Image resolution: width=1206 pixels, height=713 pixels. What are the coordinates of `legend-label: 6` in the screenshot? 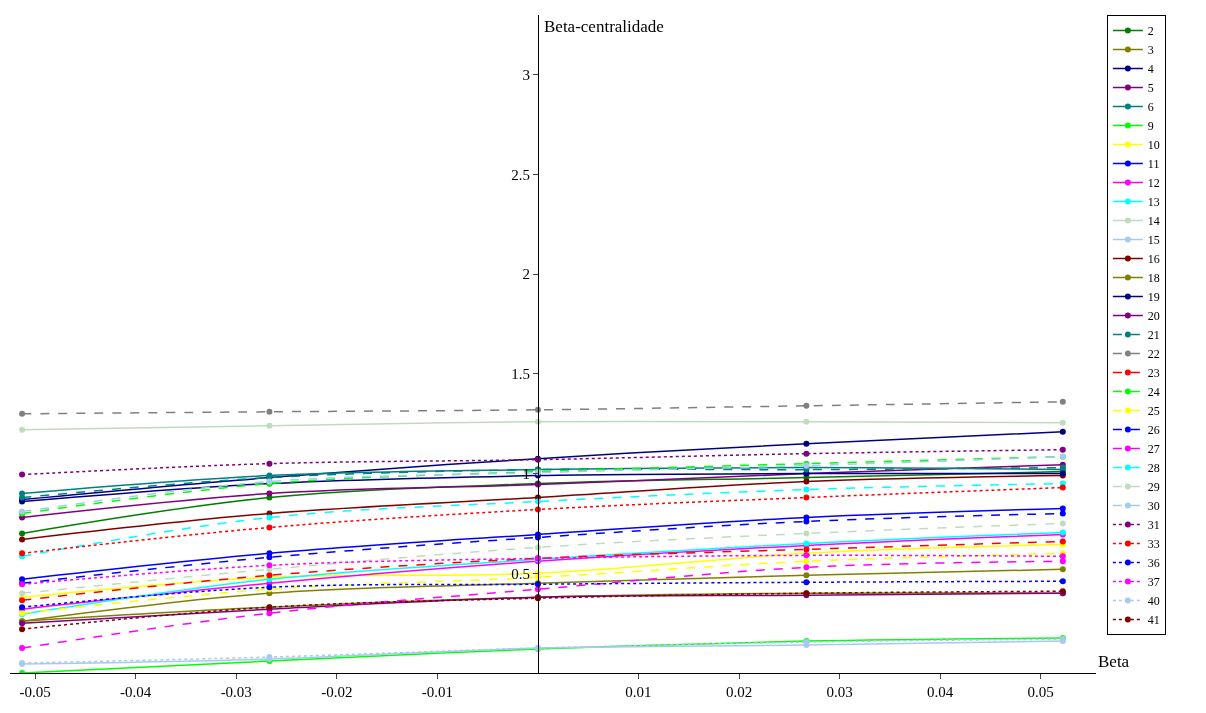 It's located at (1150, 107).